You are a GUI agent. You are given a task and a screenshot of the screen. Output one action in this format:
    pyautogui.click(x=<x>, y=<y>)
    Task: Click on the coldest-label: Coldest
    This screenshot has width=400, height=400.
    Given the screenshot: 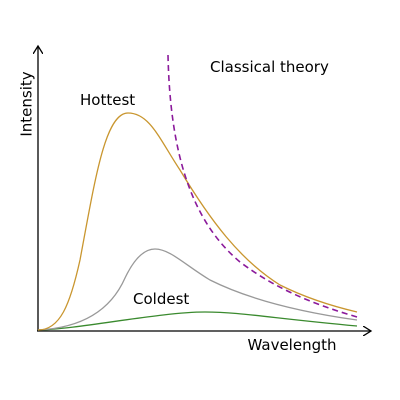 What is the action you would take?
    pyautogui.click(x=161, y=299)
    